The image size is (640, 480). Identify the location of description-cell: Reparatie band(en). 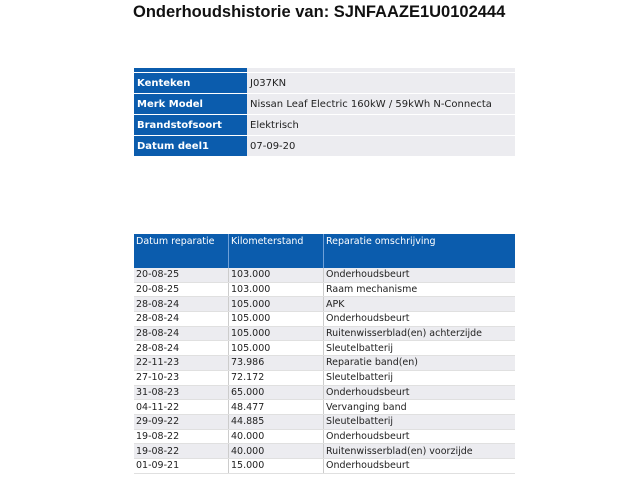
(419, 363).